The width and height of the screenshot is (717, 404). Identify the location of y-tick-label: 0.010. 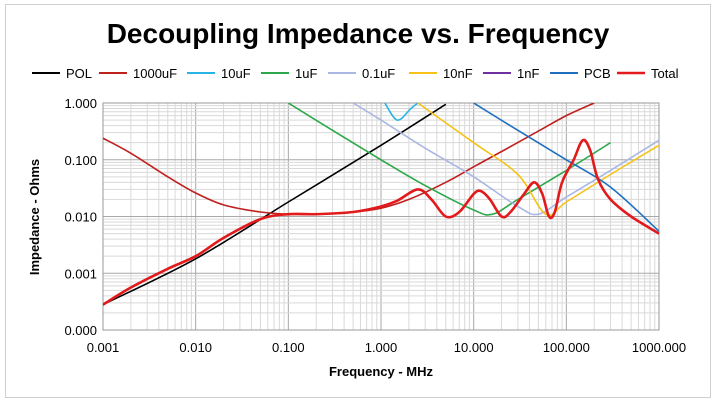
(80, 217).